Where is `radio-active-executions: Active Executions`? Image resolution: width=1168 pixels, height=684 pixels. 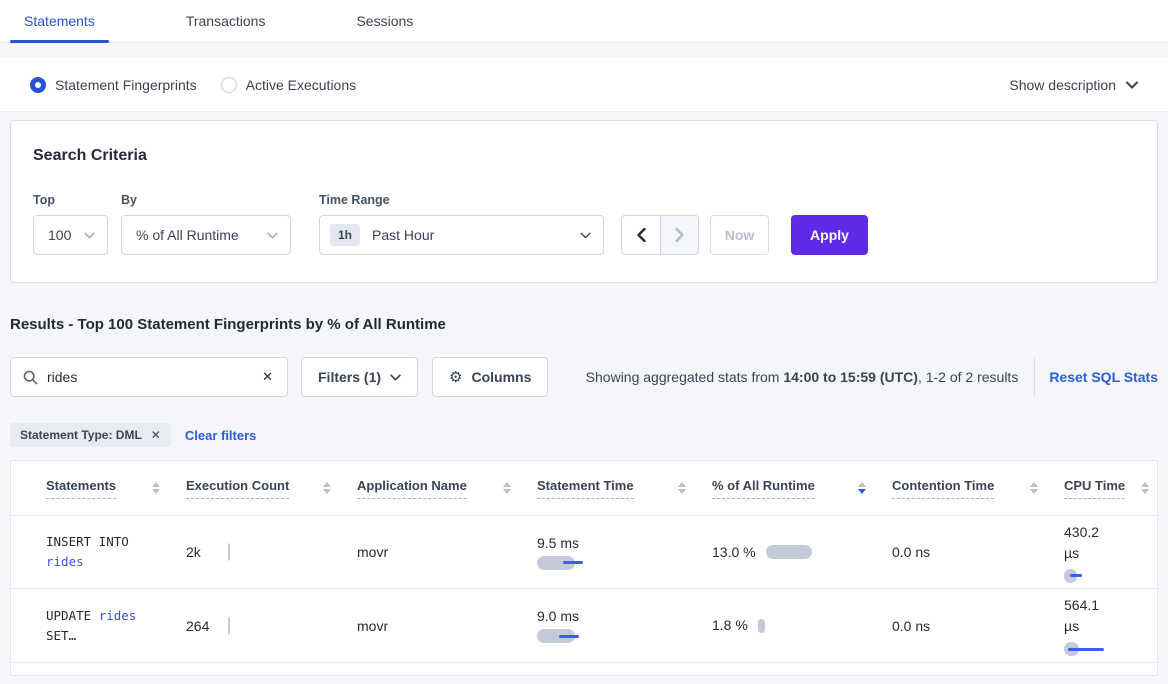 radio-active-executions: Active Executions is located at coordinates (288, 84).